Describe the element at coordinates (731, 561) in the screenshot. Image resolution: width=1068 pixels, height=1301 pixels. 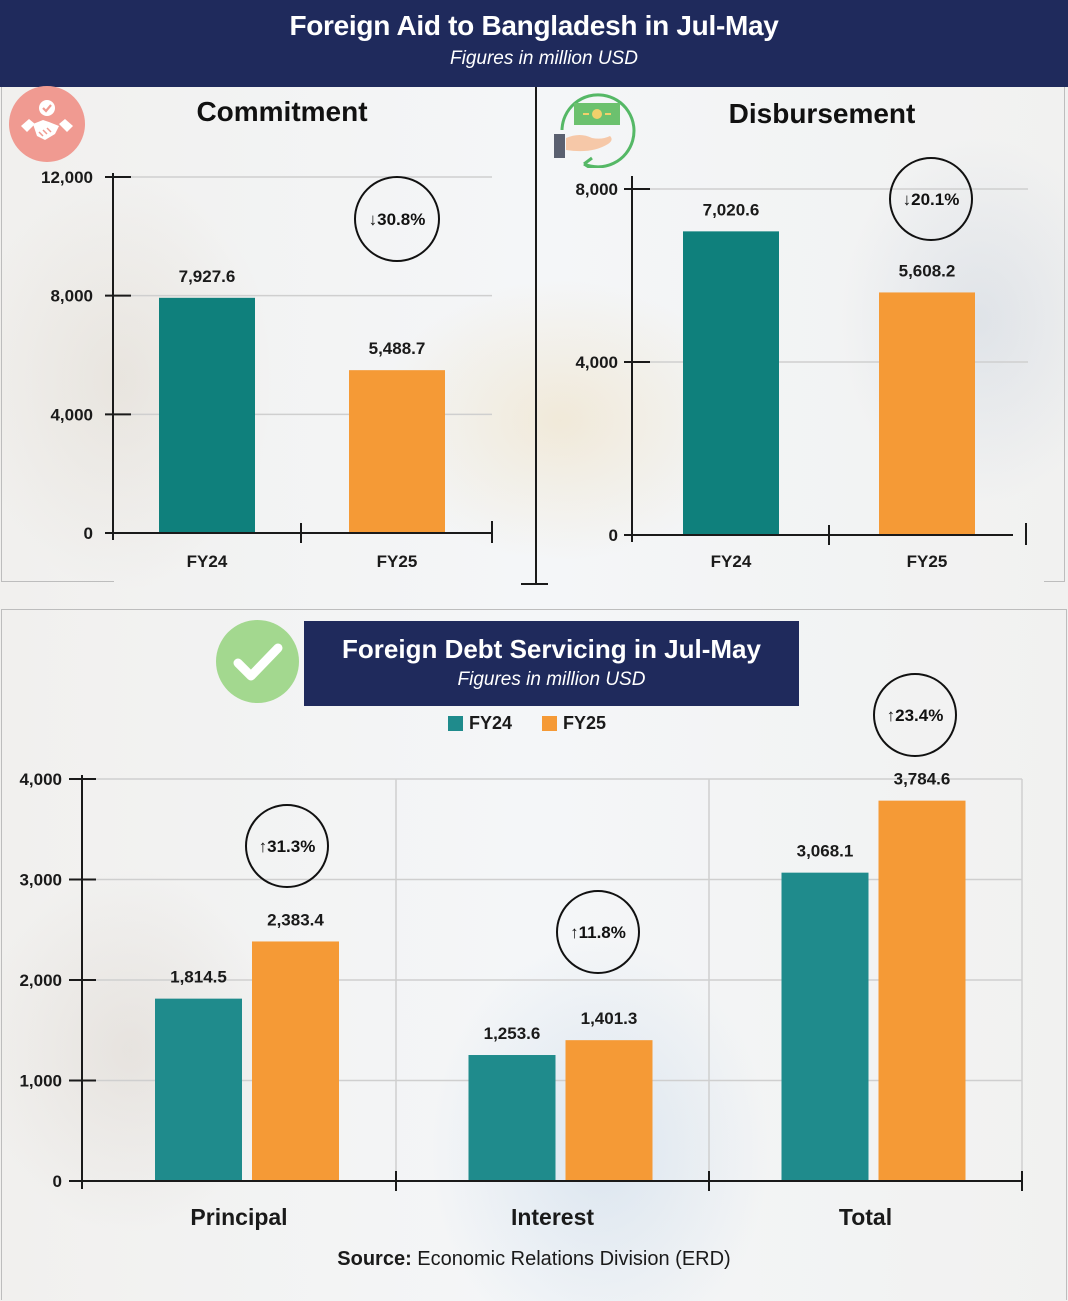
I see `disbursement-category-label: FY24` at that location.